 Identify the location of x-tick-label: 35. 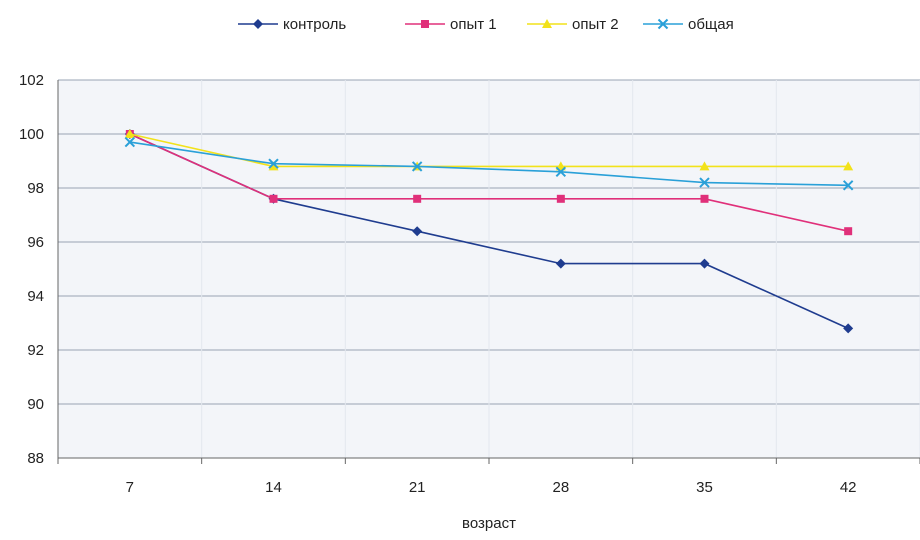
(704, 487).